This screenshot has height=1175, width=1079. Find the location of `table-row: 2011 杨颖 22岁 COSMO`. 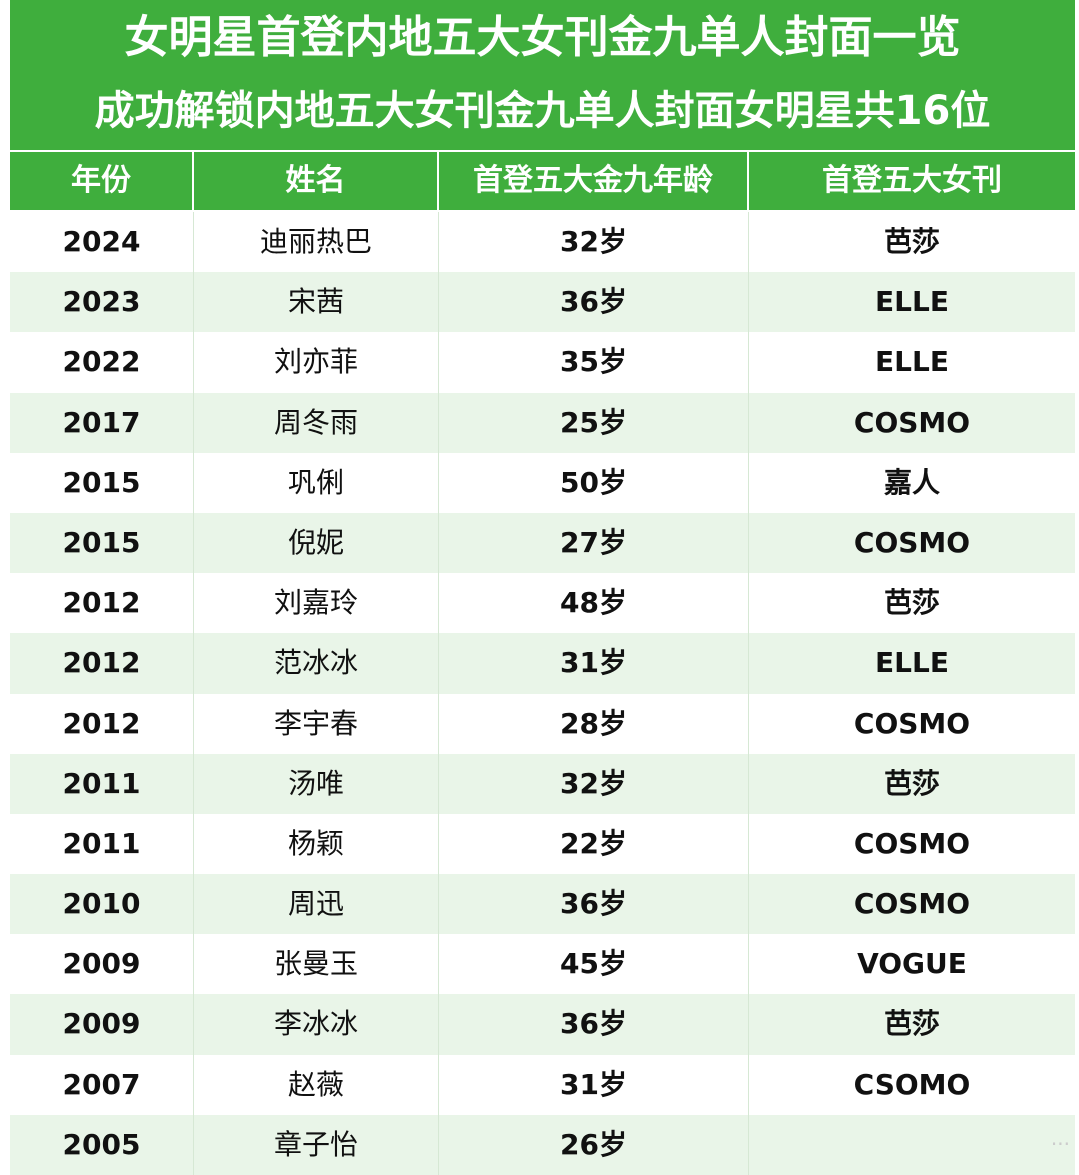

table-row: 2011 杨颖 22岁 COSMO is located at coordinates (542, 844).